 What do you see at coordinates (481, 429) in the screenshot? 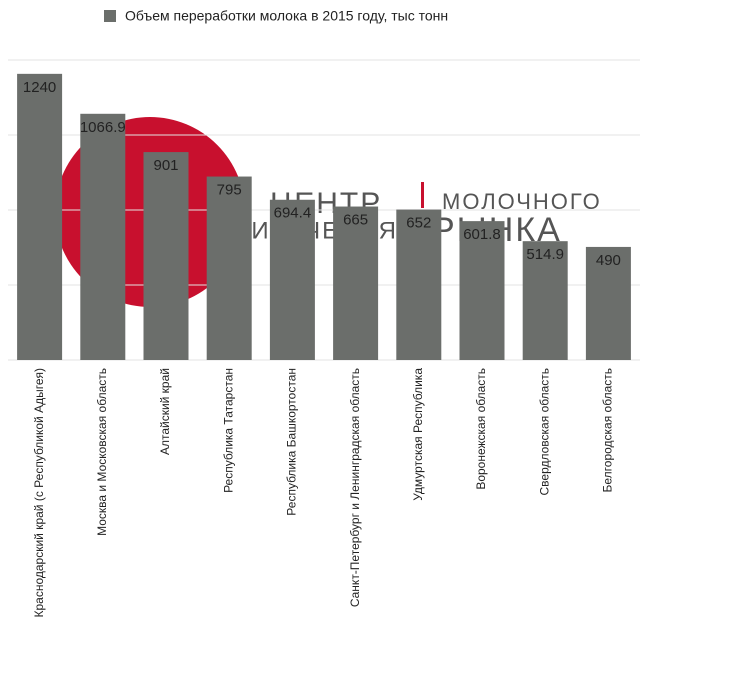
I see `x-tick-label: Воронежская область` at bounding box center [481, 429].